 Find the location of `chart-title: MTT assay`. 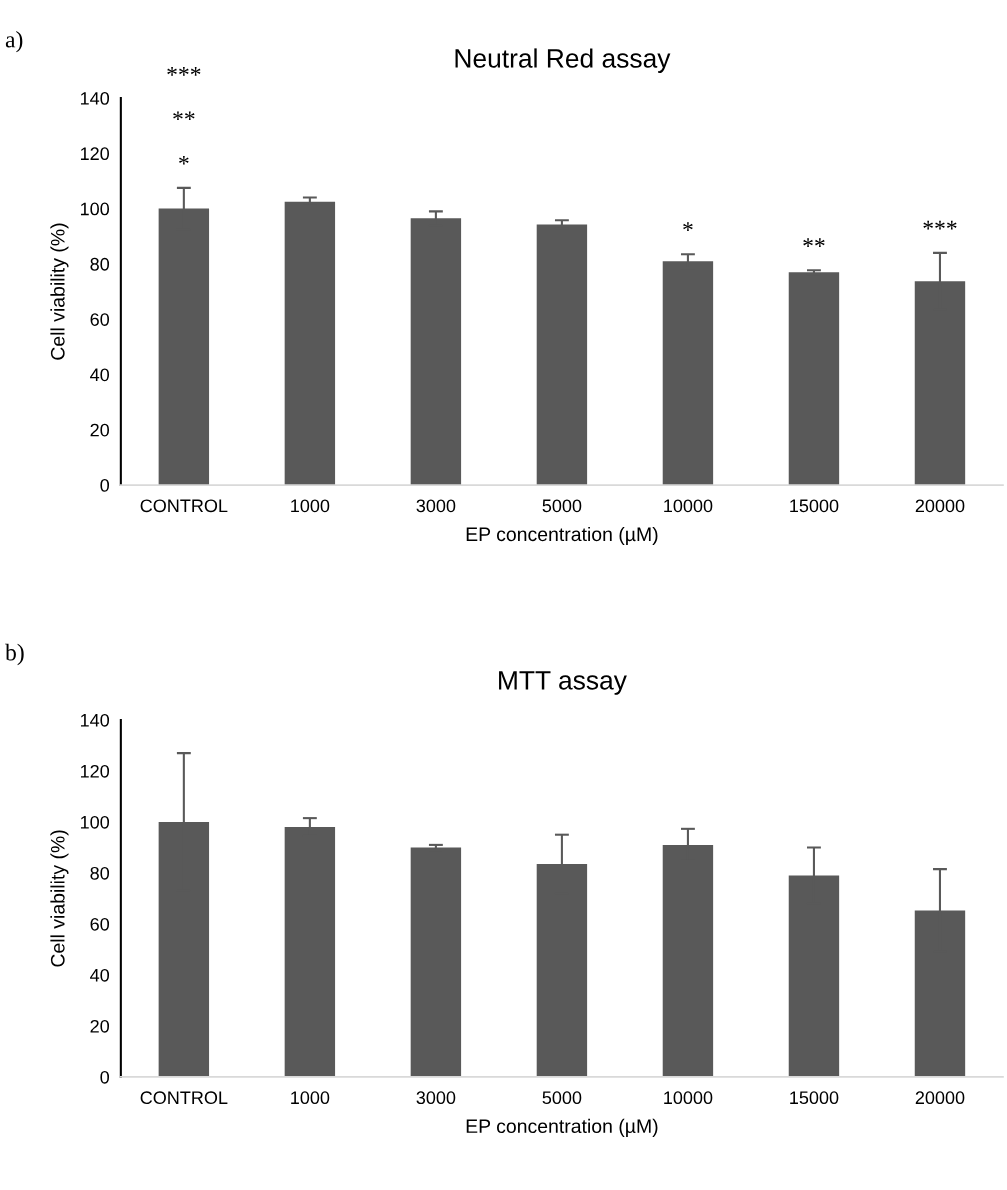

chart-title: MTT assay is located at coordinates (563, 683).